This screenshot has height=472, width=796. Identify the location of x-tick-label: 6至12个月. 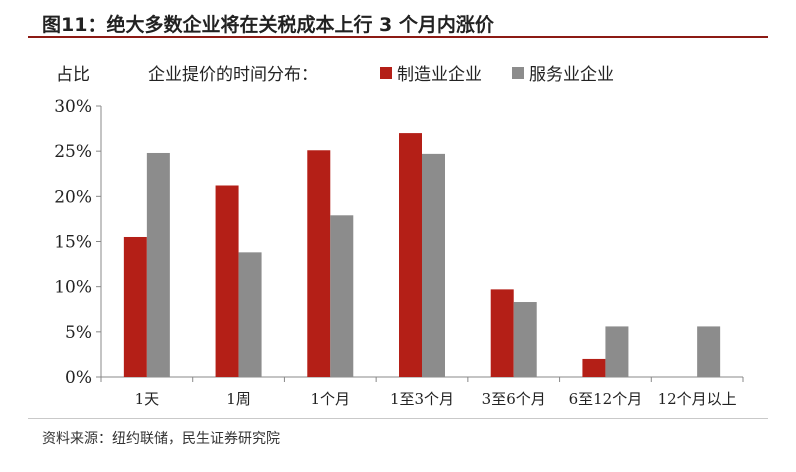
(606, 399).